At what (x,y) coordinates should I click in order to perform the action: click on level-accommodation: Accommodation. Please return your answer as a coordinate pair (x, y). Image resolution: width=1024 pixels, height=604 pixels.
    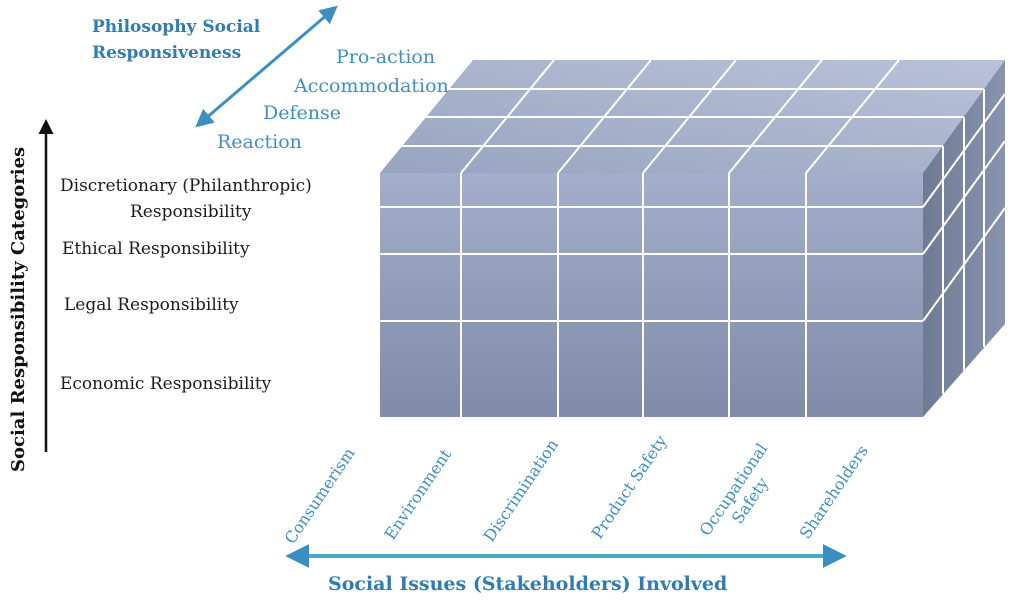
    Looking at the image, I should click on (371, 86).